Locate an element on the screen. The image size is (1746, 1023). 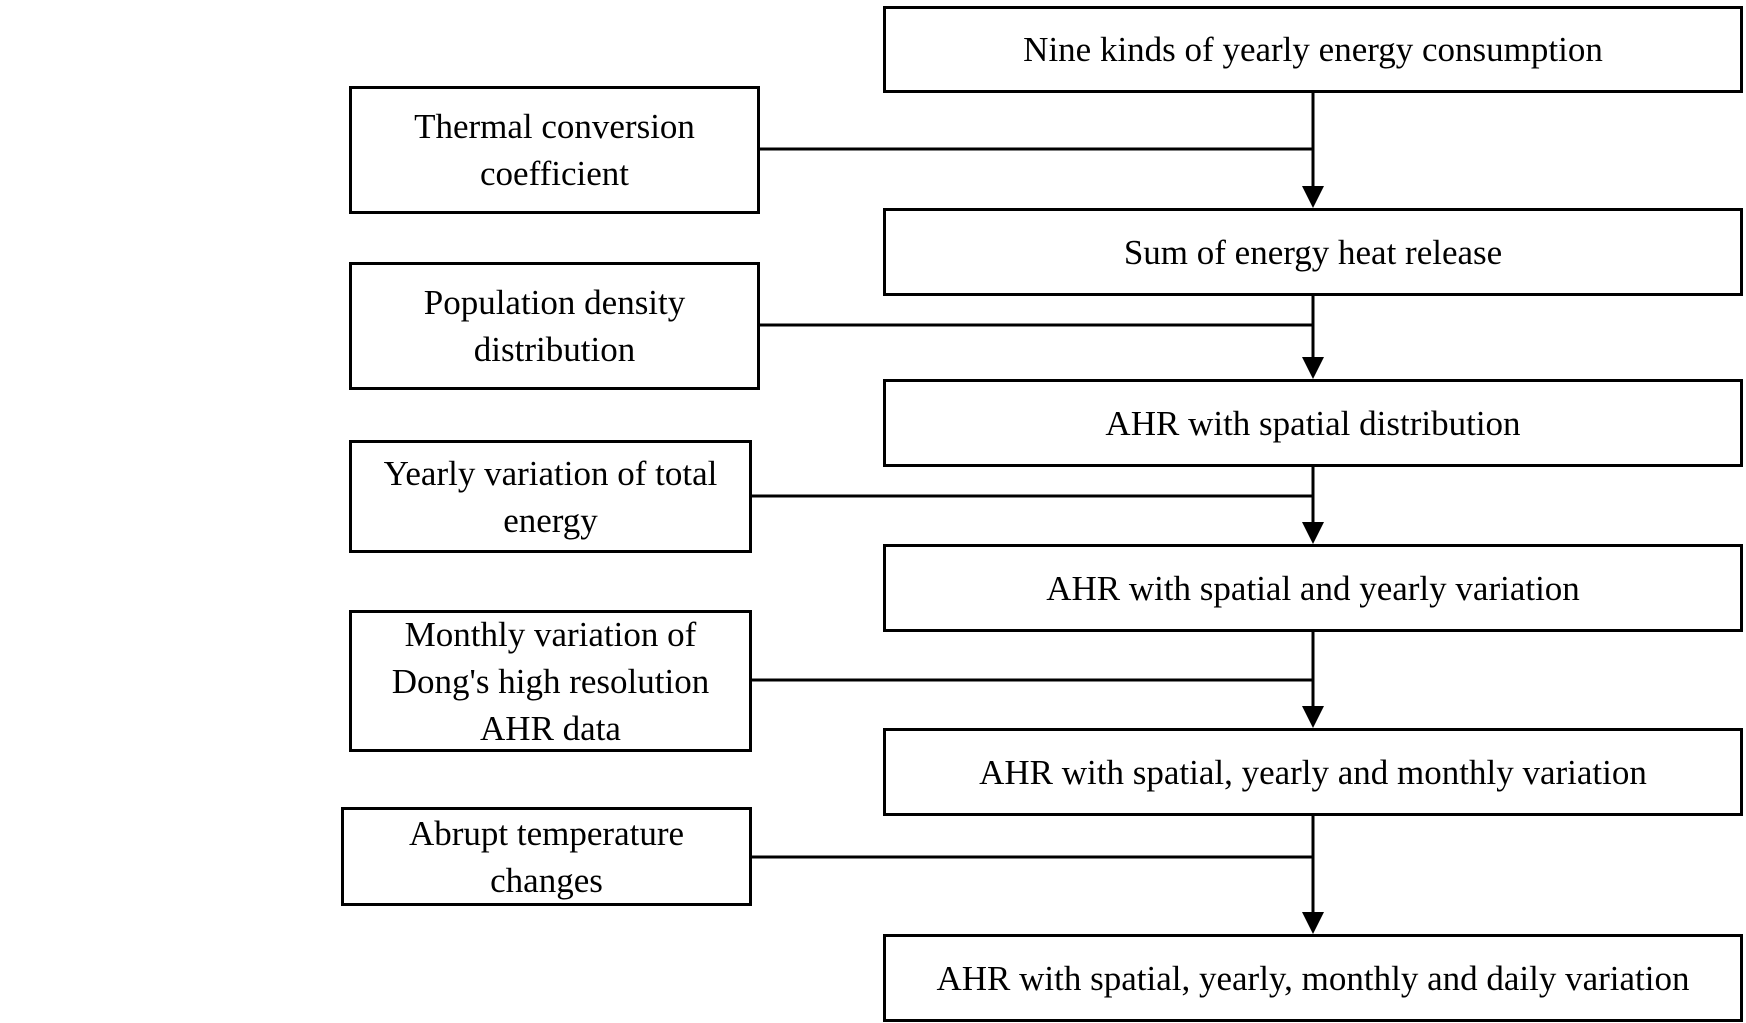
step-yearly-energy-consumption: Nine kinds of yearly energy consumption is located at coordinates (1313, 49).